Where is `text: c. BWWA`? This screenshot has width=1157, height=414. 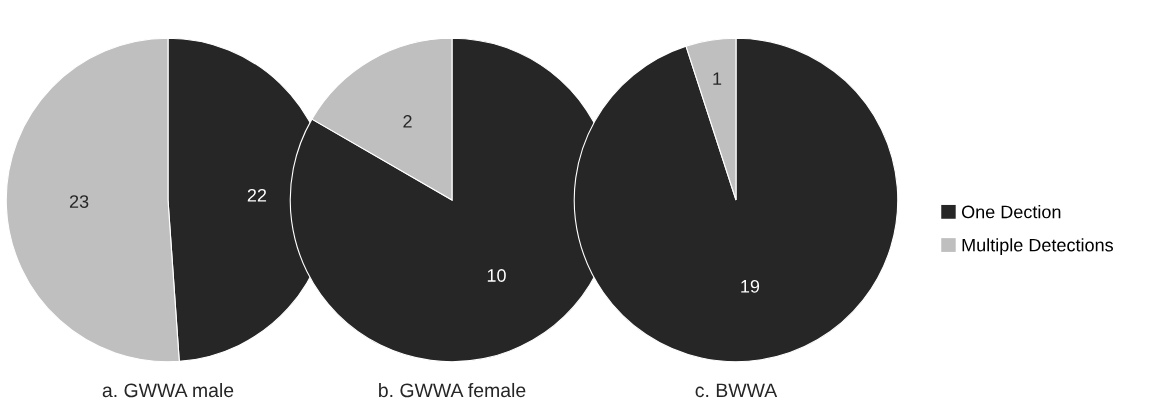
text: c. BWWA is located at coordinates (736, 390).